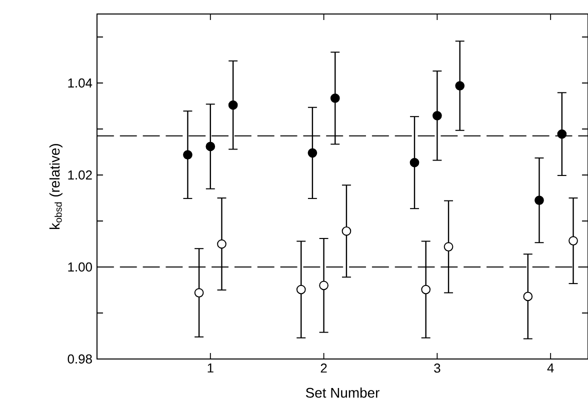 The image size is (588, 416). Describe the element at coordinates (80, 175) in the screenshot. I see `y-tick-label: 1.02` at that location.